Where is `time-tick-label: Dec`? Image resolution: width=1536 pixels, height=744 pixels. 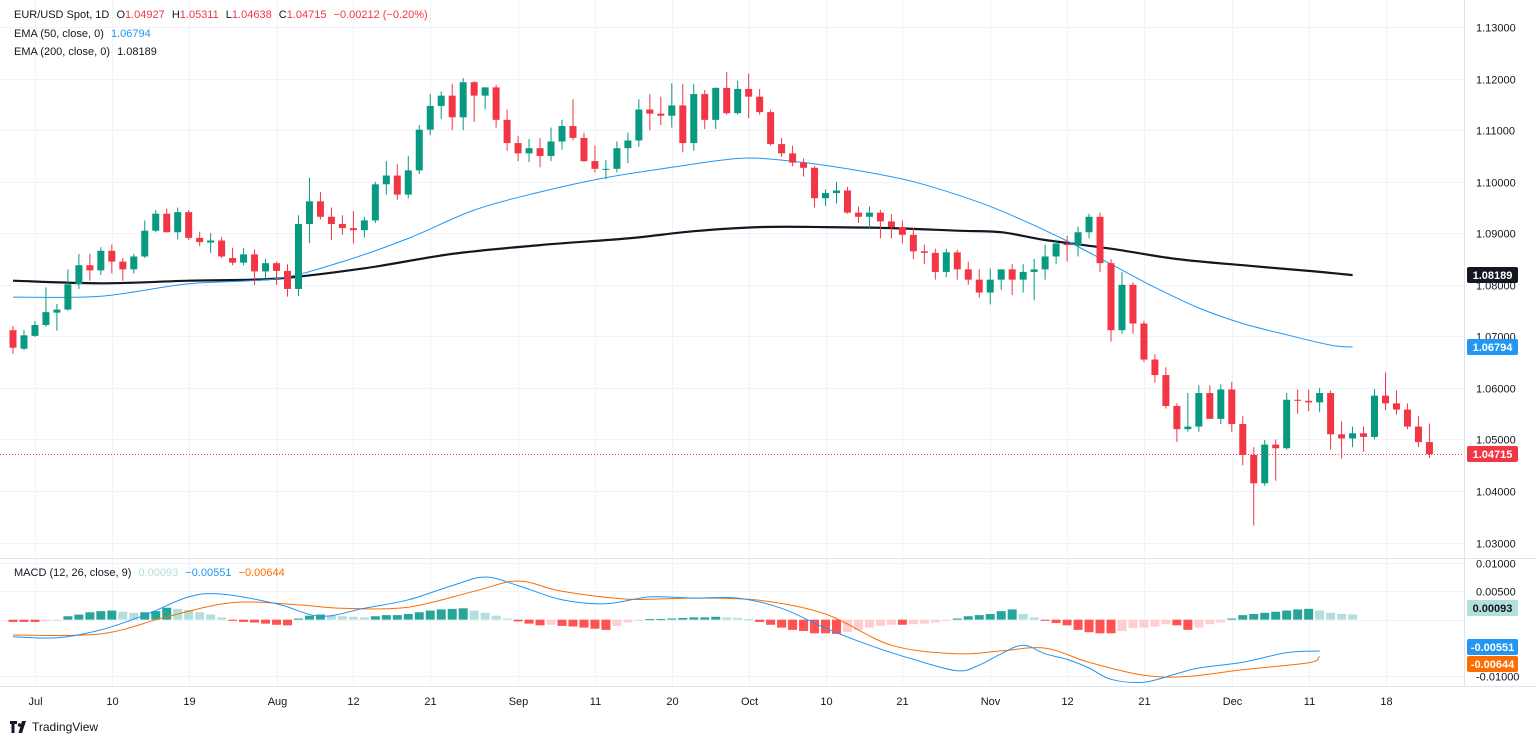
time-tick-label: Dec is located at coordinates (1233, 702).